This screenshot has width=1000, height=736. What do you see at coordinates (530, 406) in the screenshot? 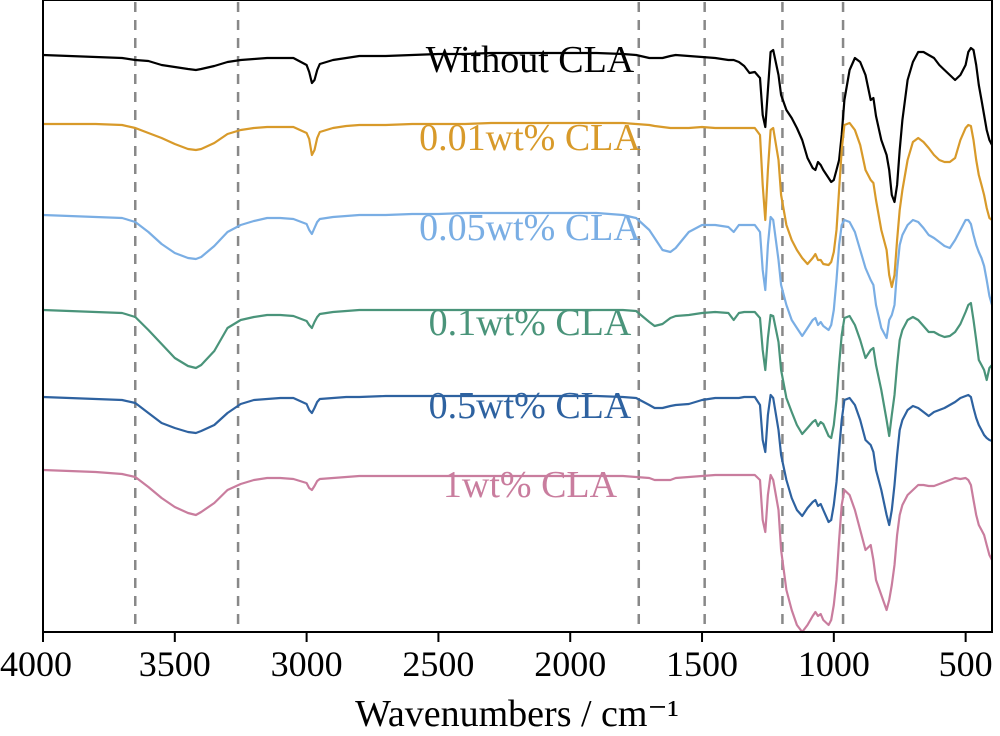
I see `series-label: 0.5wt% CLA` at bounding box center [530, 406].